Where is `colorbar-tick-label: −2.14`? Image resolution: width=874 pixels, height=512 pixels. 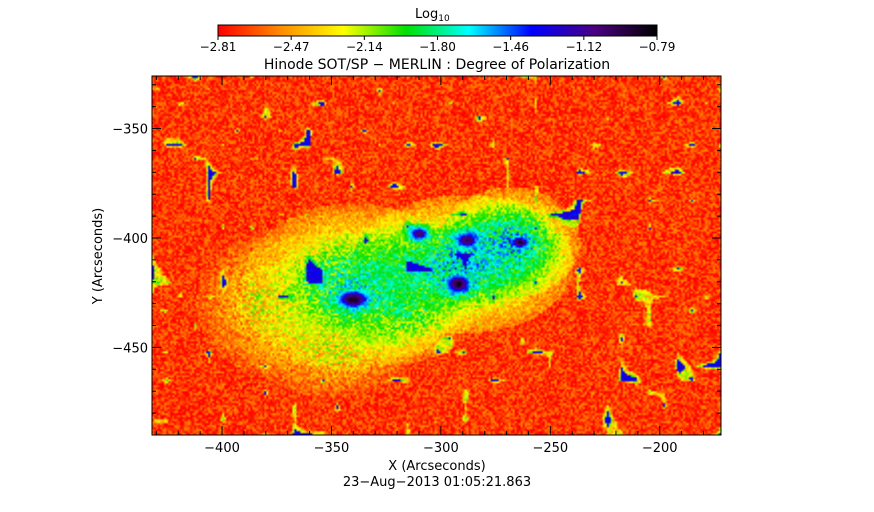
colorbar-tick-label: −2.14 is located at coordinates (364, 47).